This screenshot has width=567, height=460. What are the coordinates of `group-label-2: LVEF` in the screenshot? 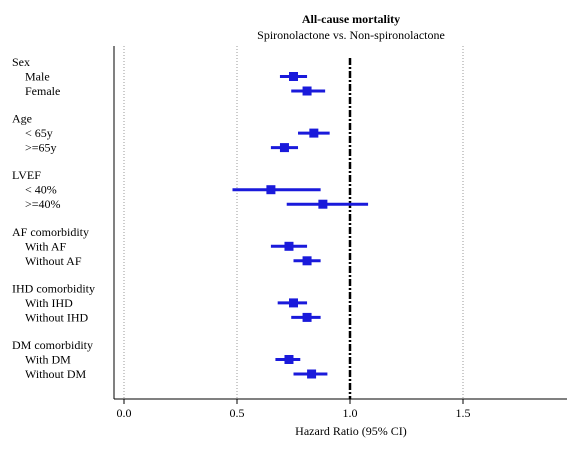 It's located at (26, 175).